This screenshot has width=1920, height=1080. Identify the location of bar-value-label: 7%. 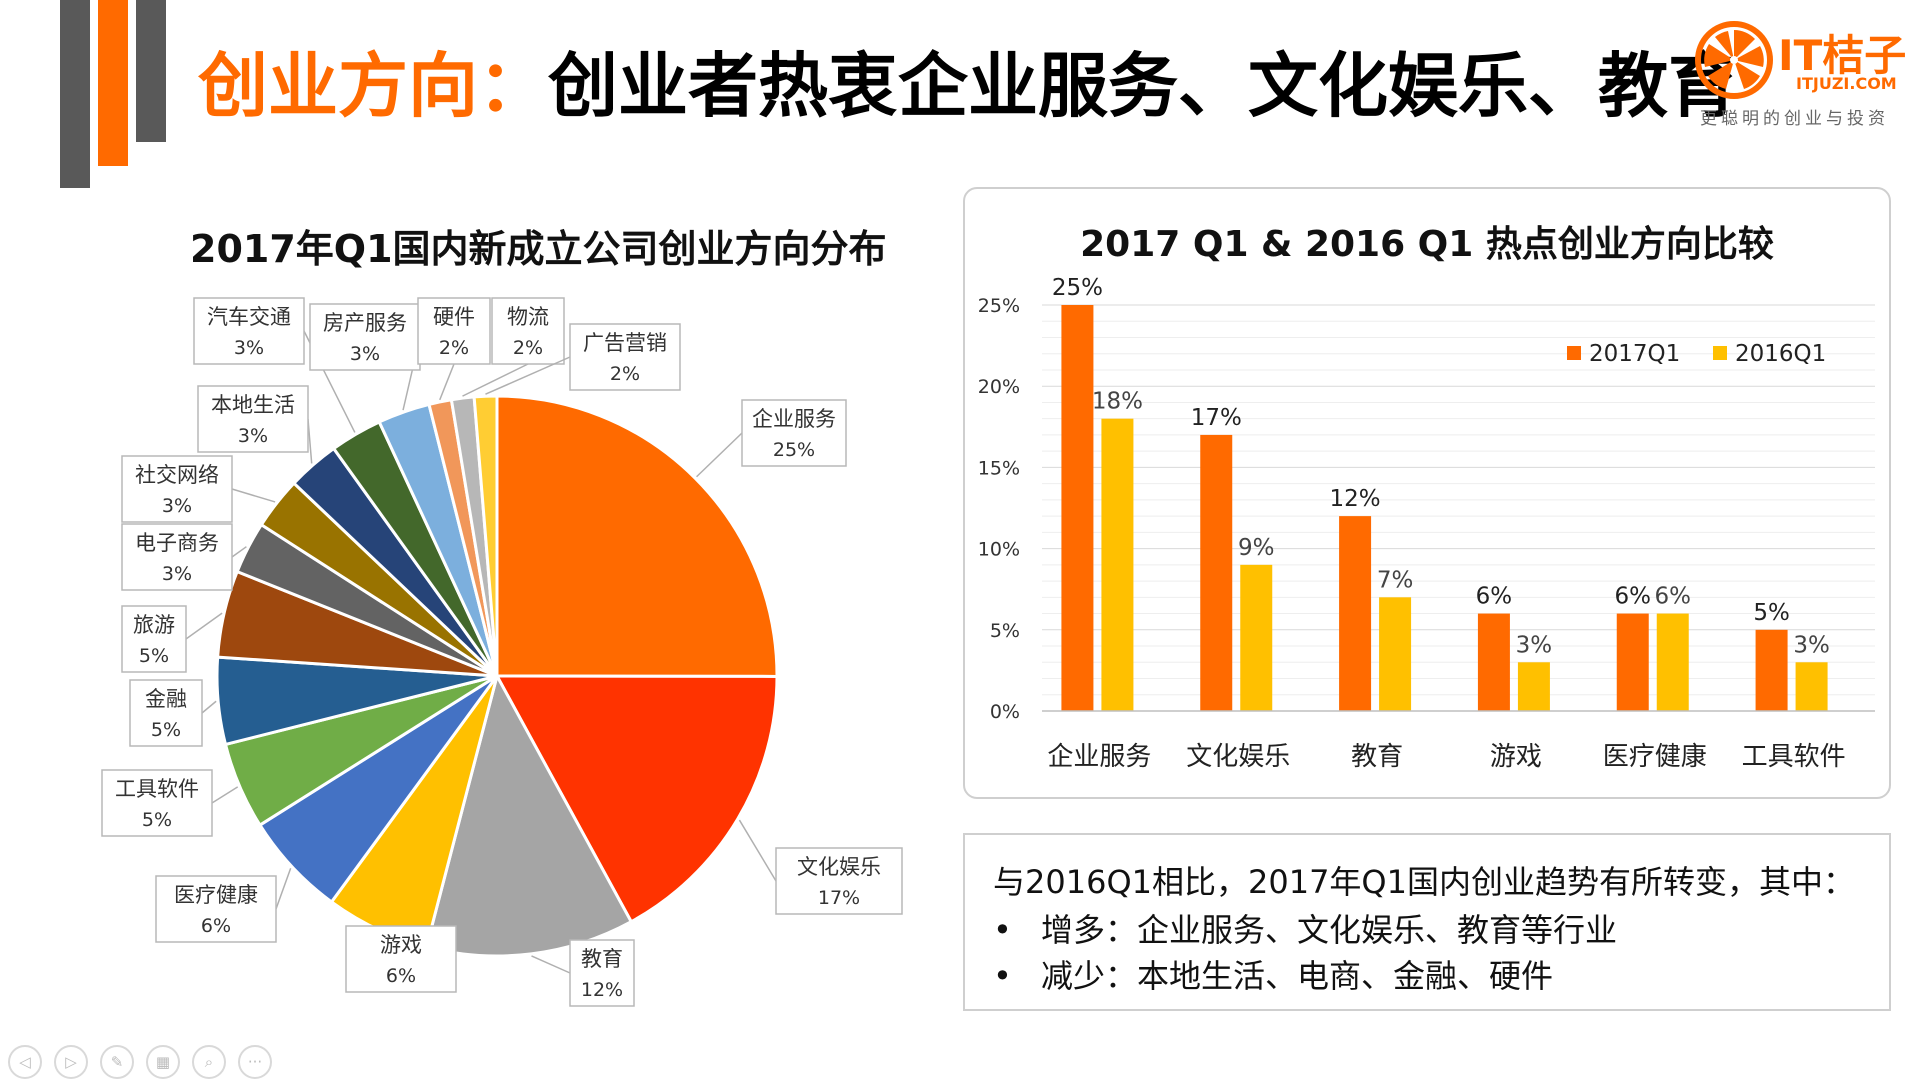
(1395, 580).